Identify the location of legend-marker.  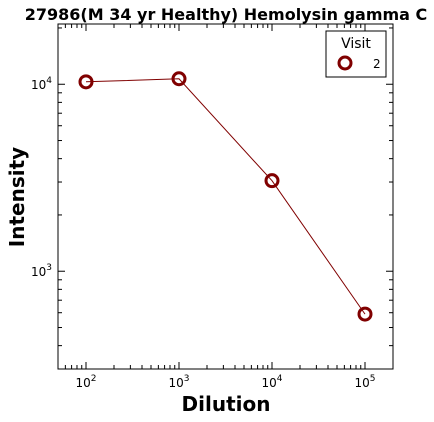
(345, 63).